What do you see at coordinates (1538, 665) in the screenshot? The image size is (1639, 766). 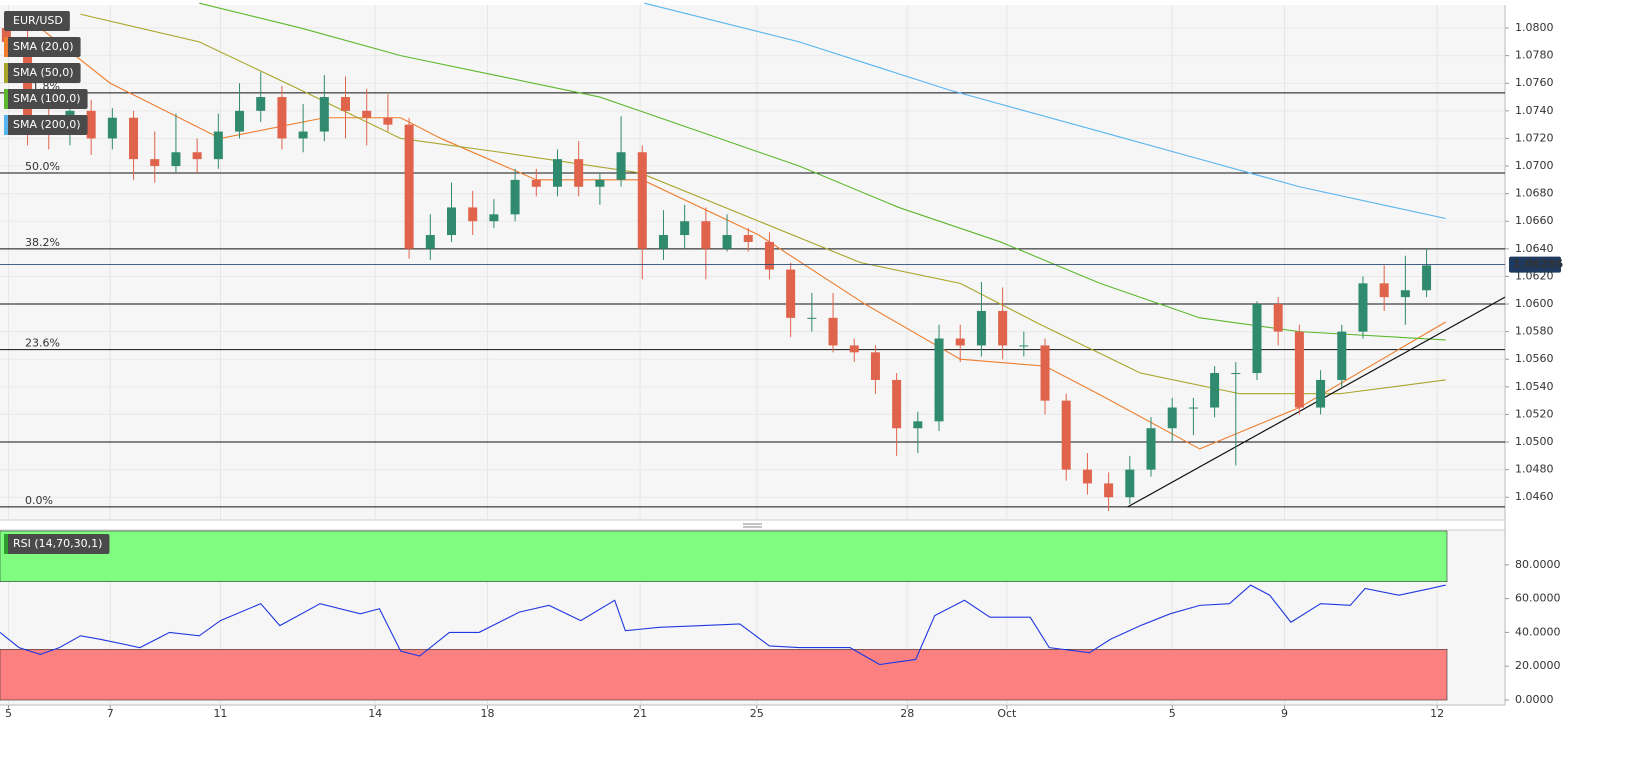 I see `y-tick-label: 20.0000` at bounding box center [1538, 665].